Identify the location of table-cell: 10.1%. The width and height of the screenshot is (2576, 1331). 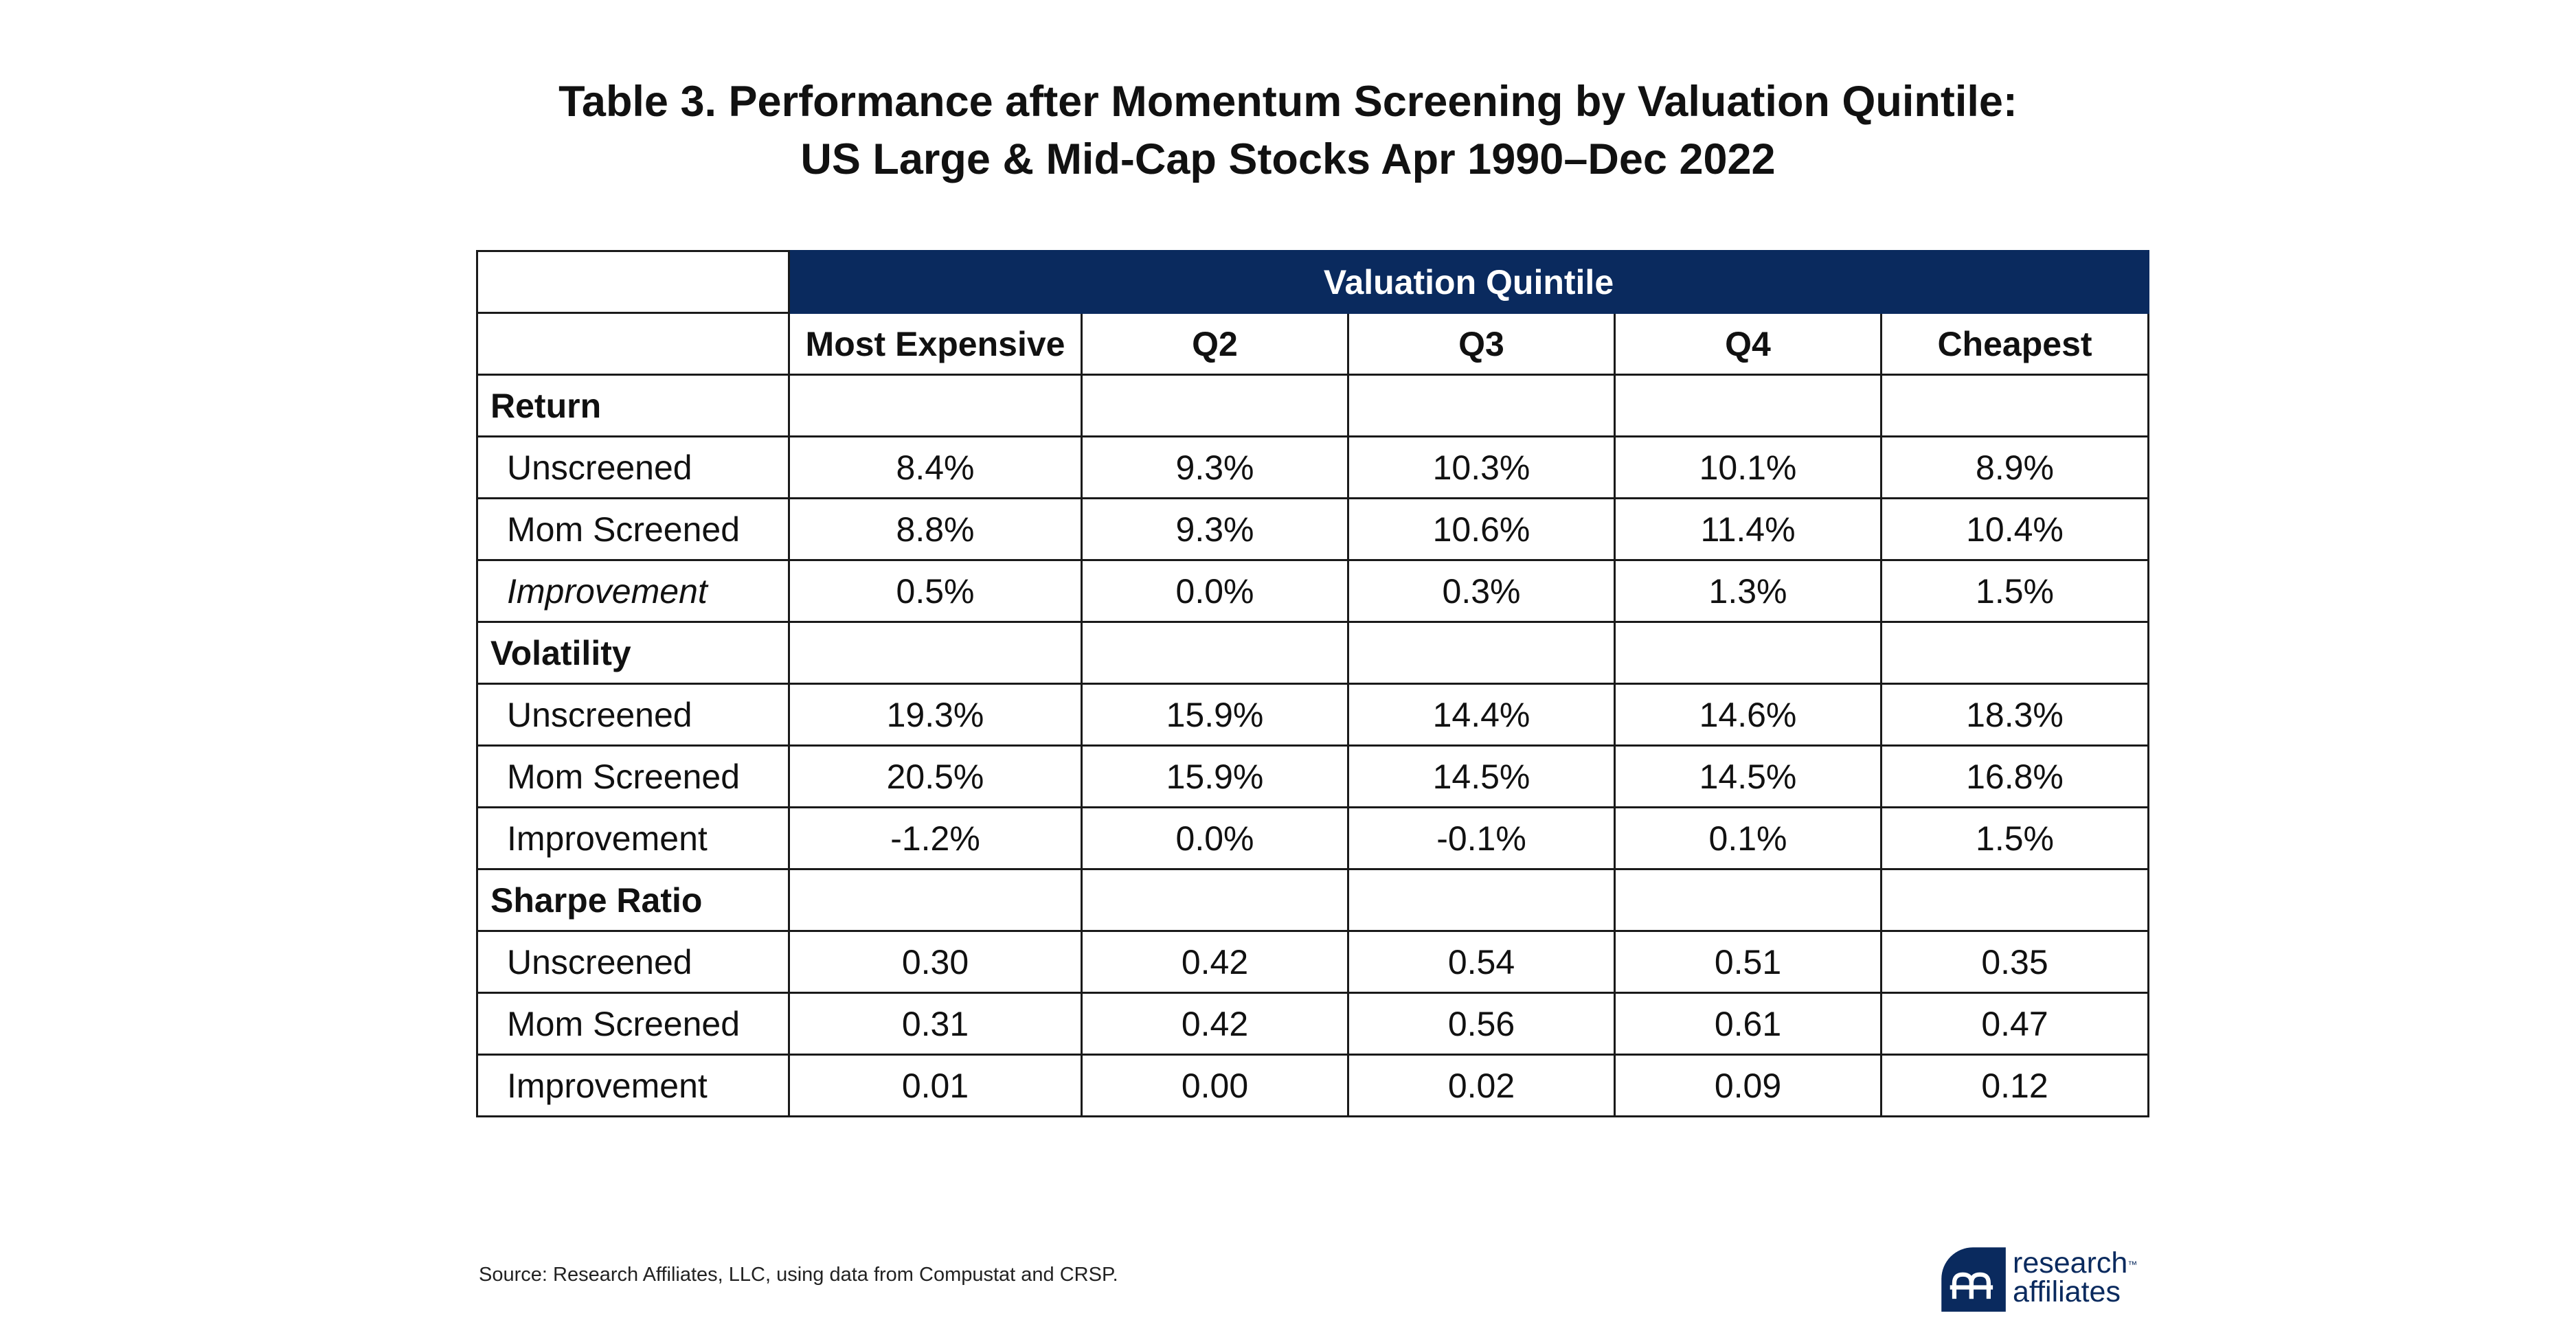
(1748, 467).